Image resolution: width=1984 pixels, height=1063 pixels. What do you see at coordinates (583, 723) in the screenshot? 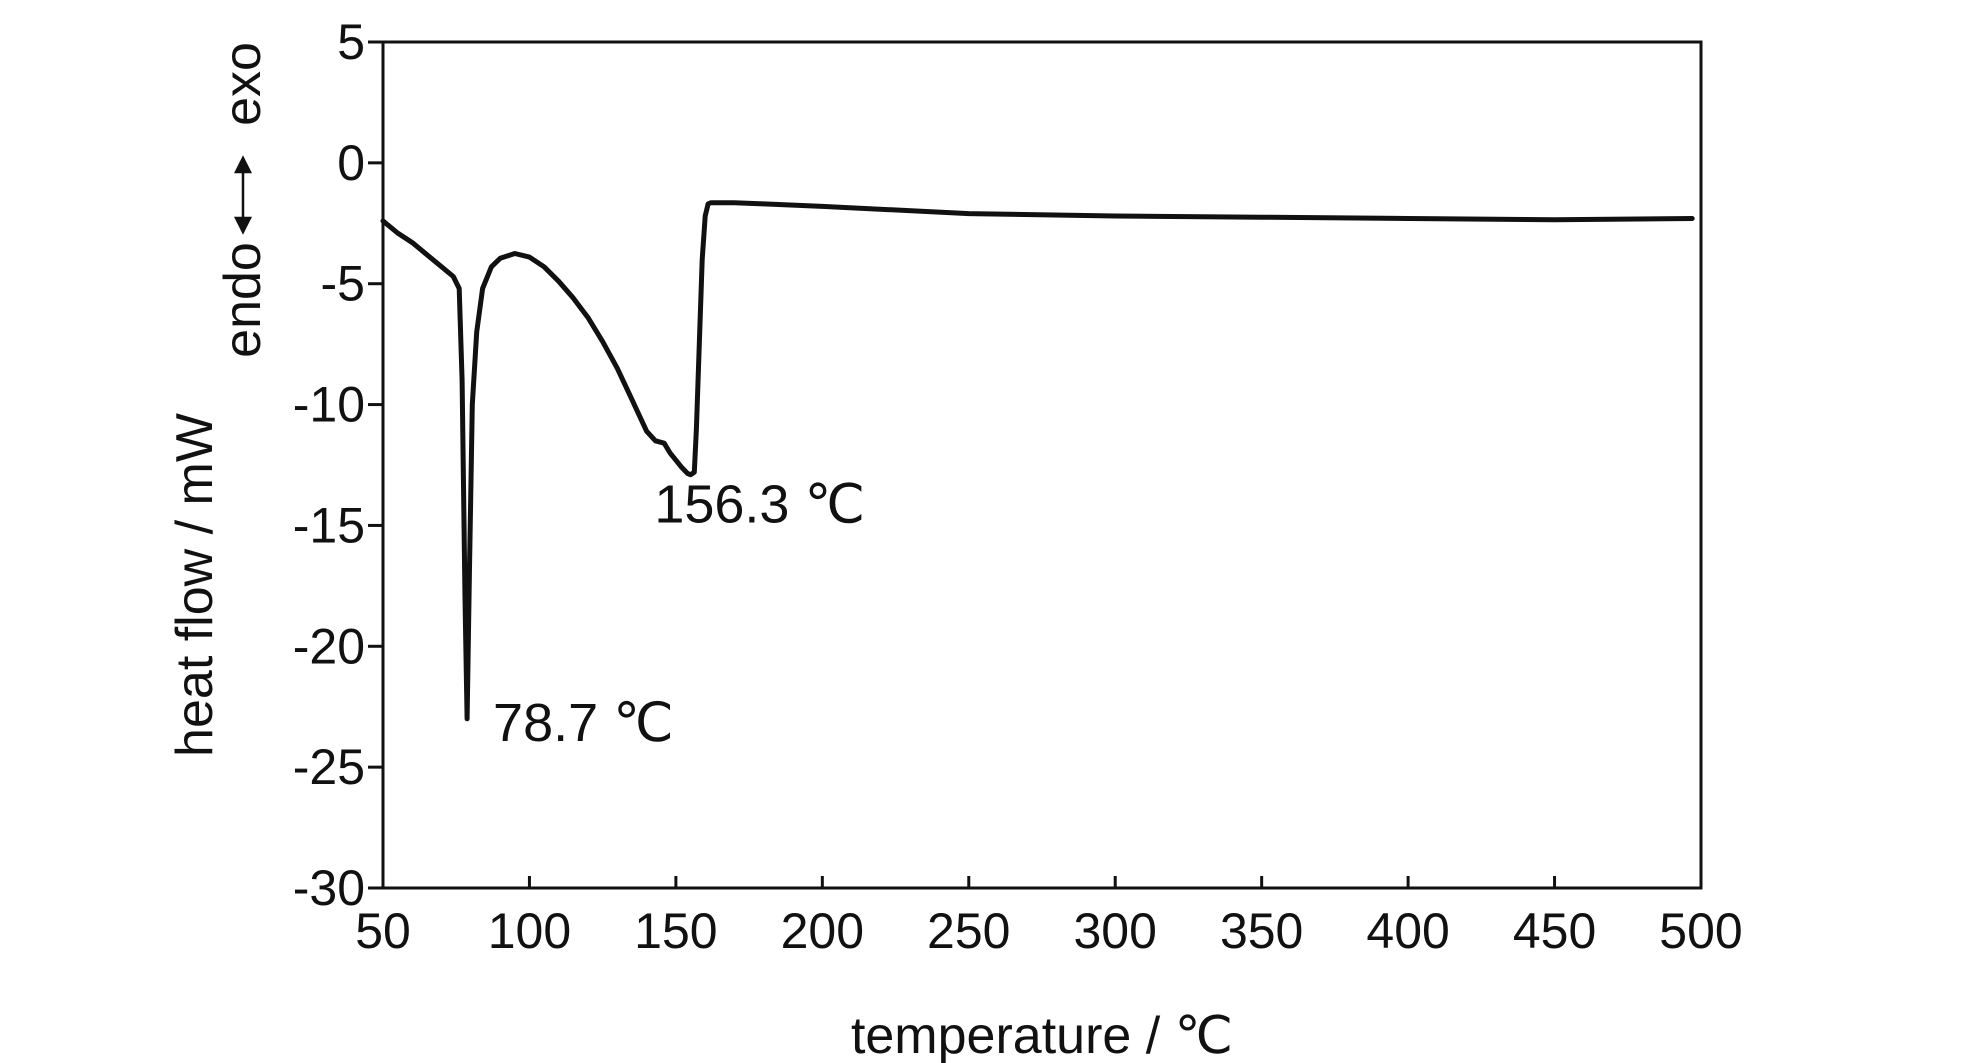
I see `peak-label: 78.7 ℃` at bounding box center [583, 723].